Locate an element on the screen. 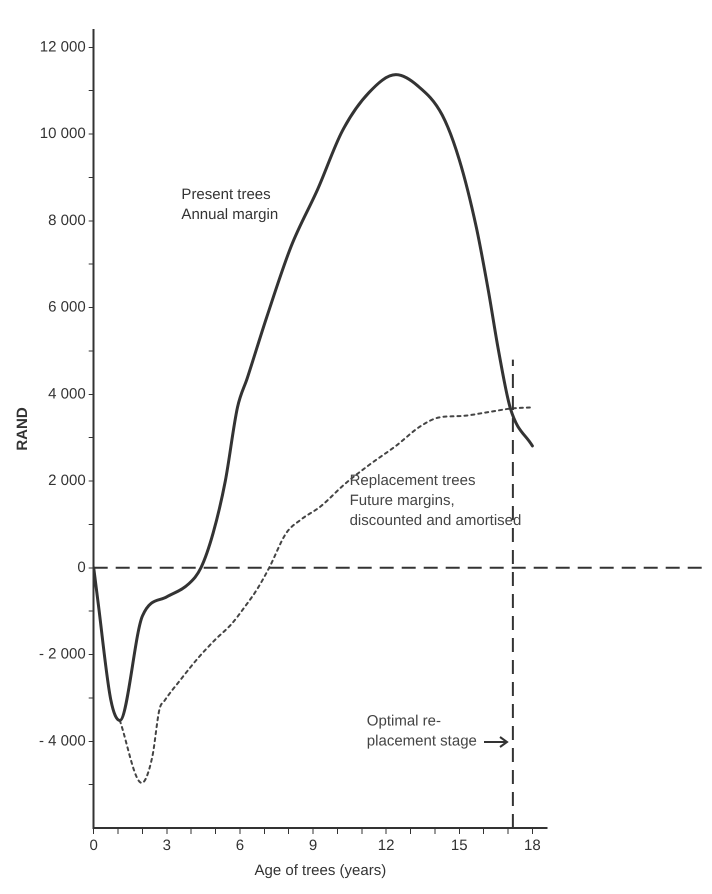 This screenshot has height=894, width=712. x-tick-label: 12 is located at coordinates (386, 845).